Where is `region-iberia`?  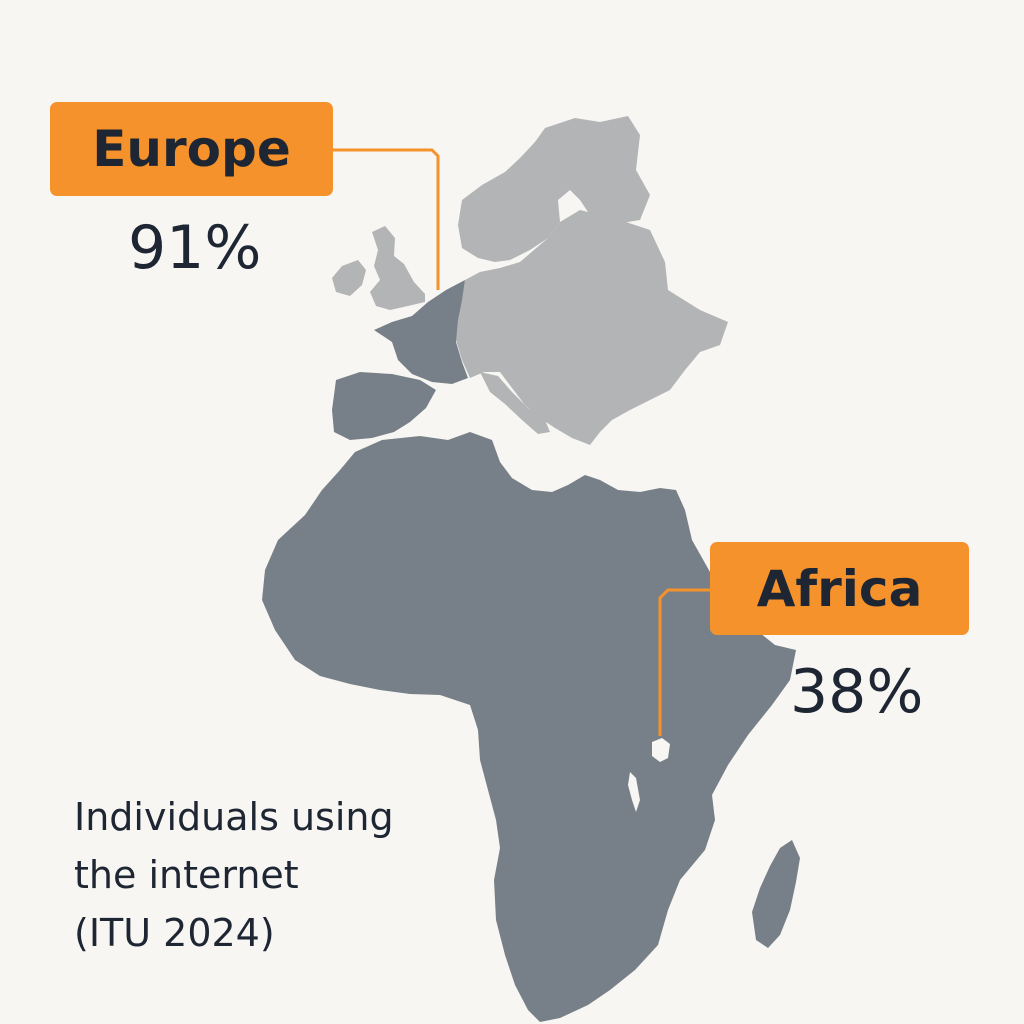 region-iberia is located at coordinates (384, 406).